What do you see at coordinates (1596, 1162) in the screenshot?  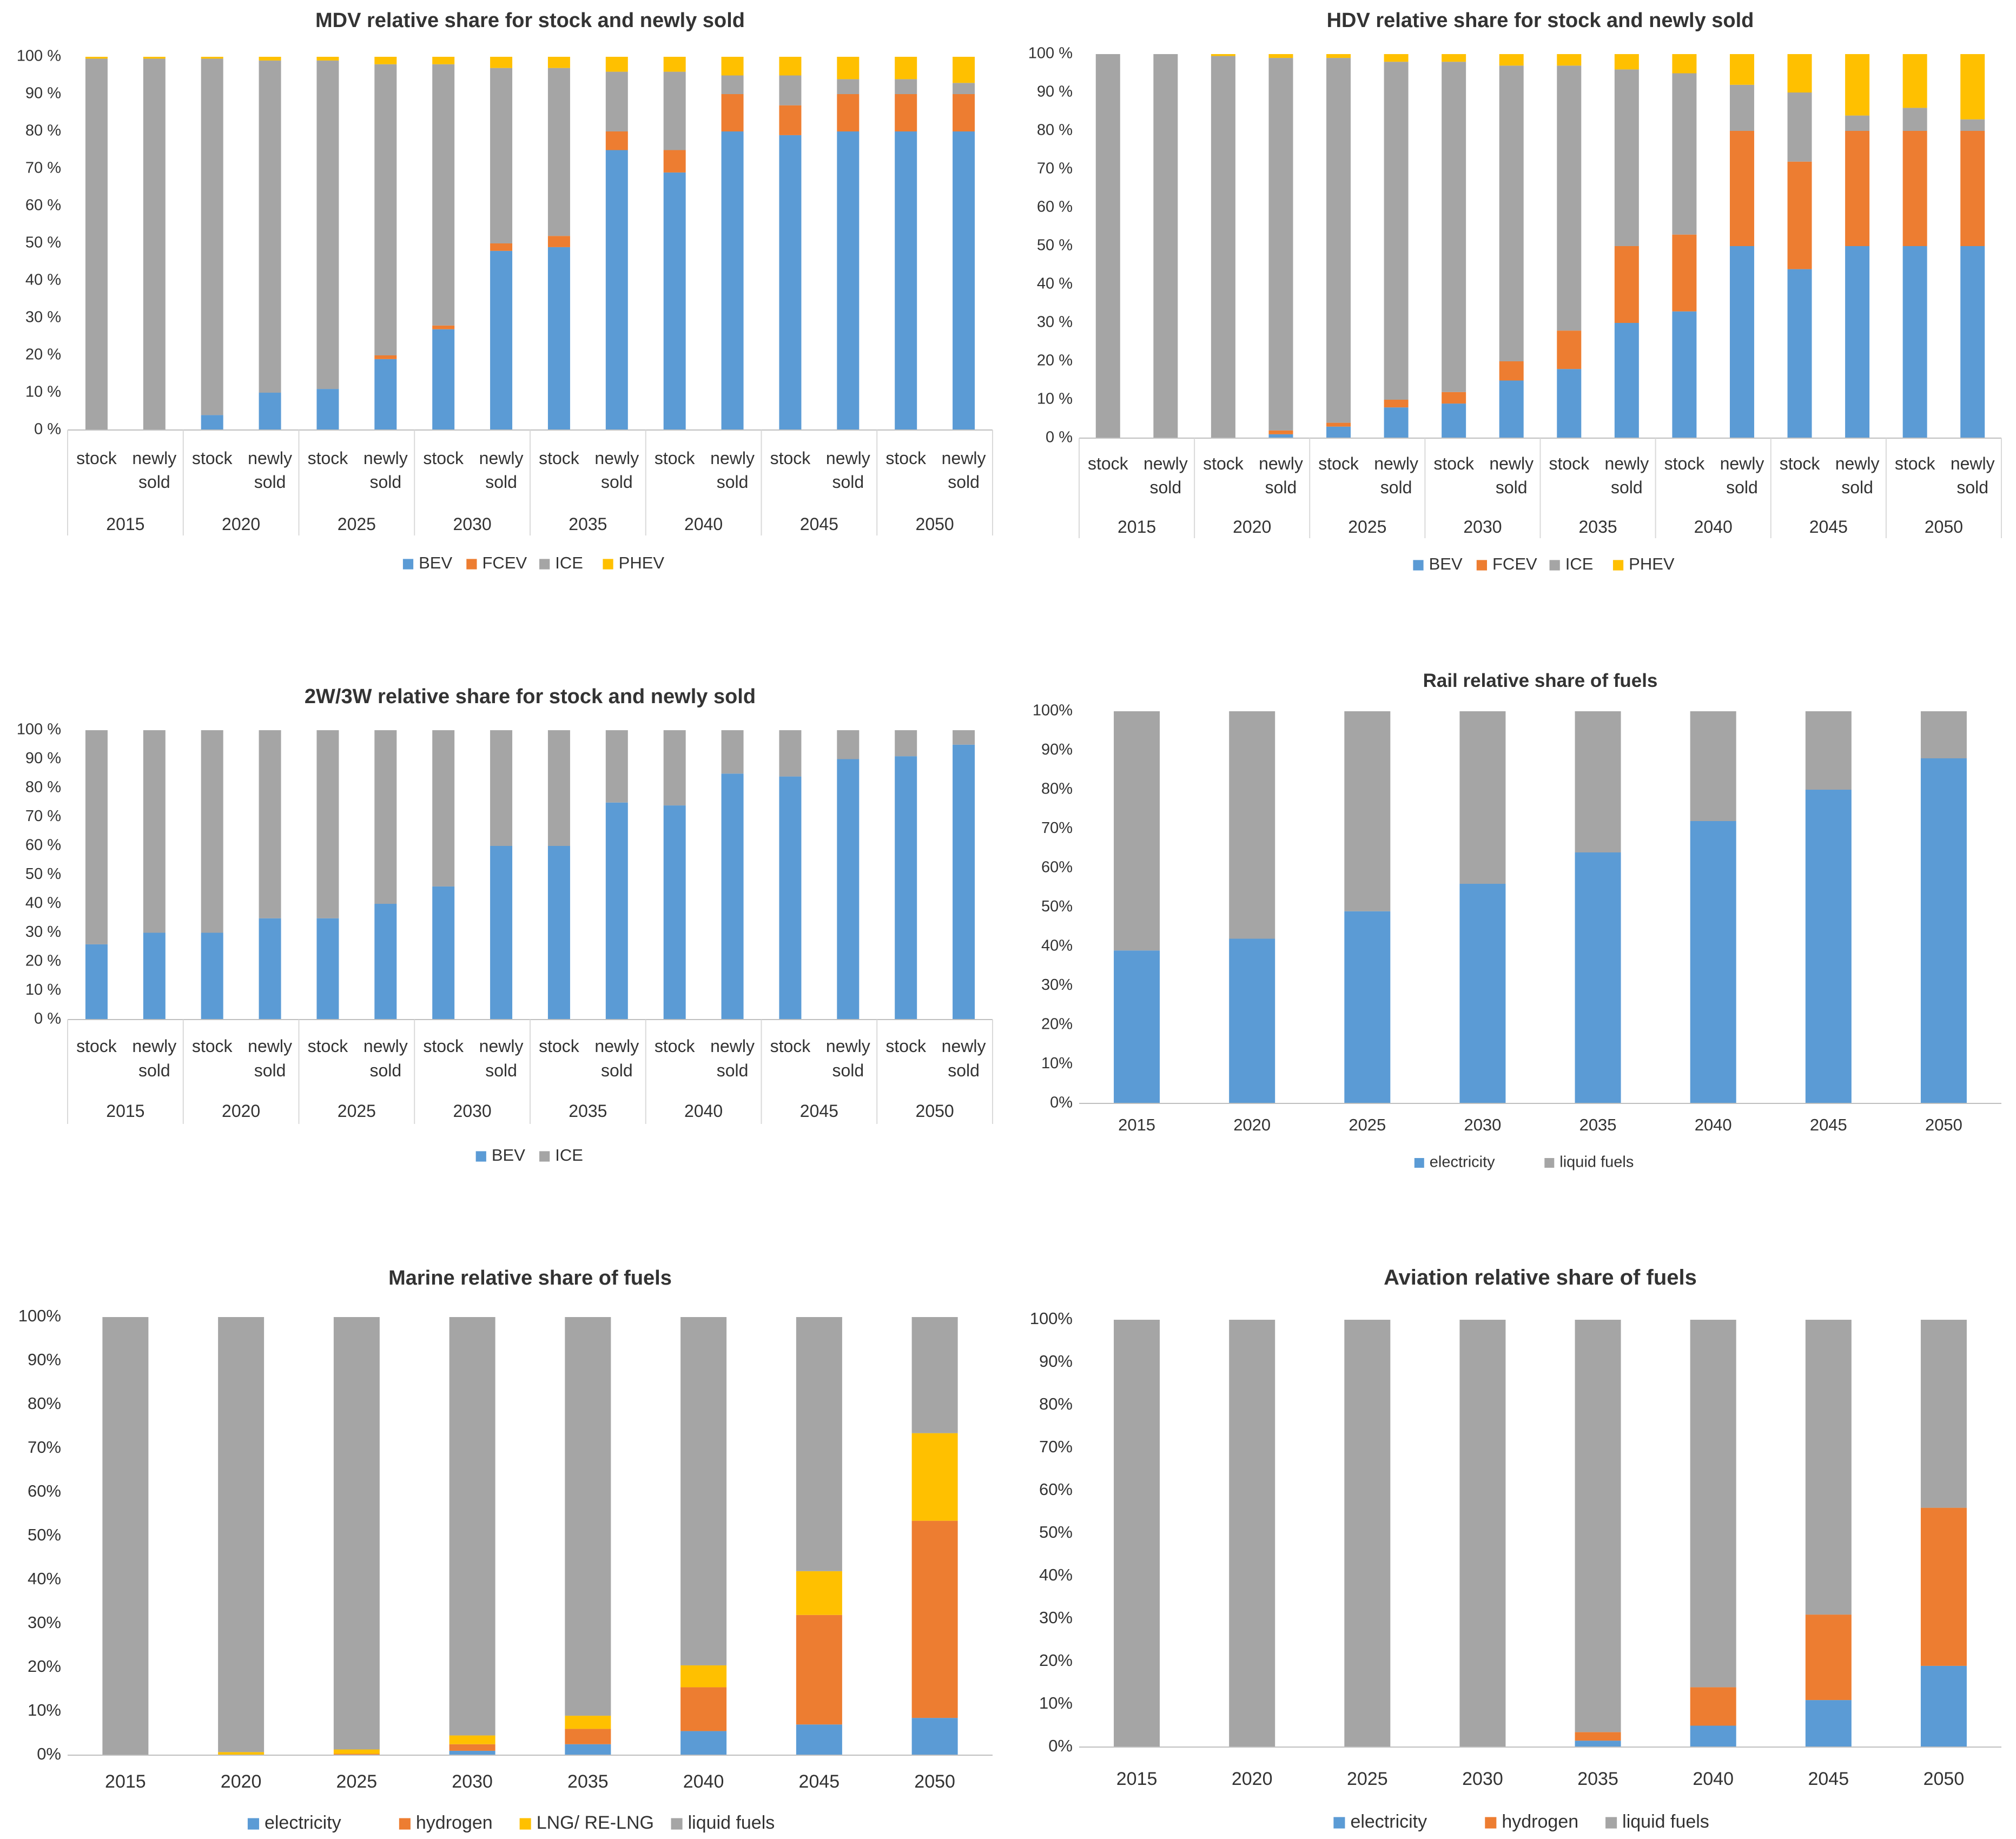 I see `legend-label: liquid fuels` at bounding box center [1596, 1162].